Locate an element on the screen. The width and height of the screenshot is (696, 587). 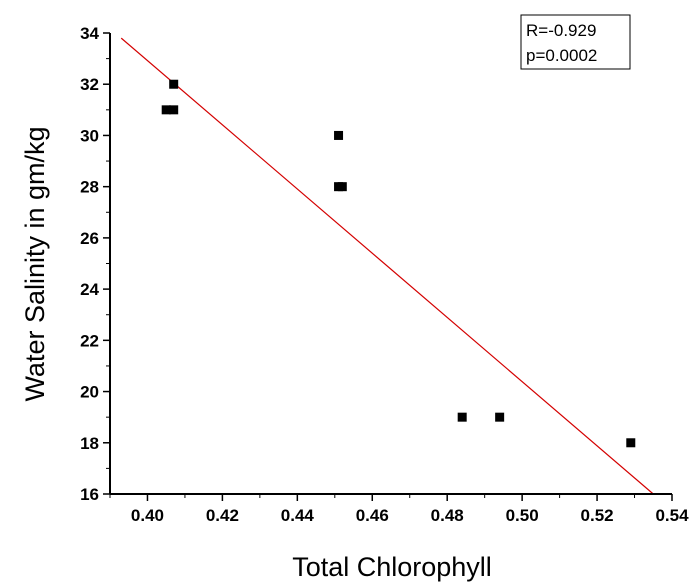
stats-box is located at coordinates (575, 42).